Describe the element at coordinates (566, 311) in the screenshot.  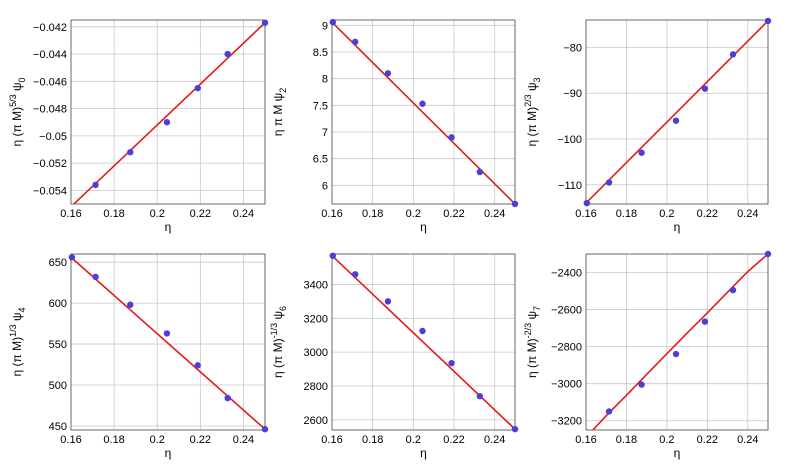
I see `y-tick-label: −2600` at that location.